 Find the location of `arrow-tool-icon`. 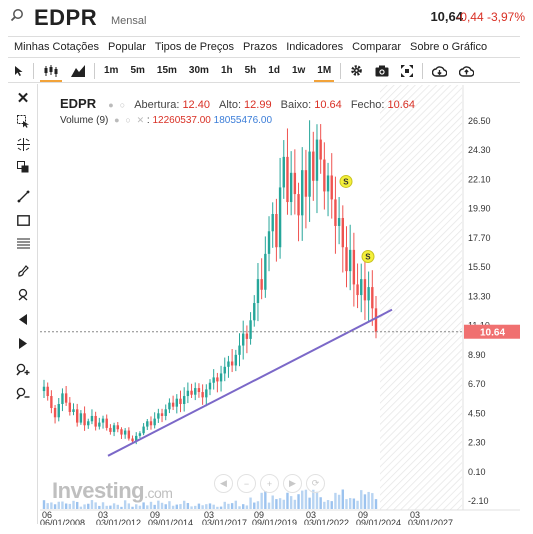

arrow-tool-icon is located at coordinates (23, 343).